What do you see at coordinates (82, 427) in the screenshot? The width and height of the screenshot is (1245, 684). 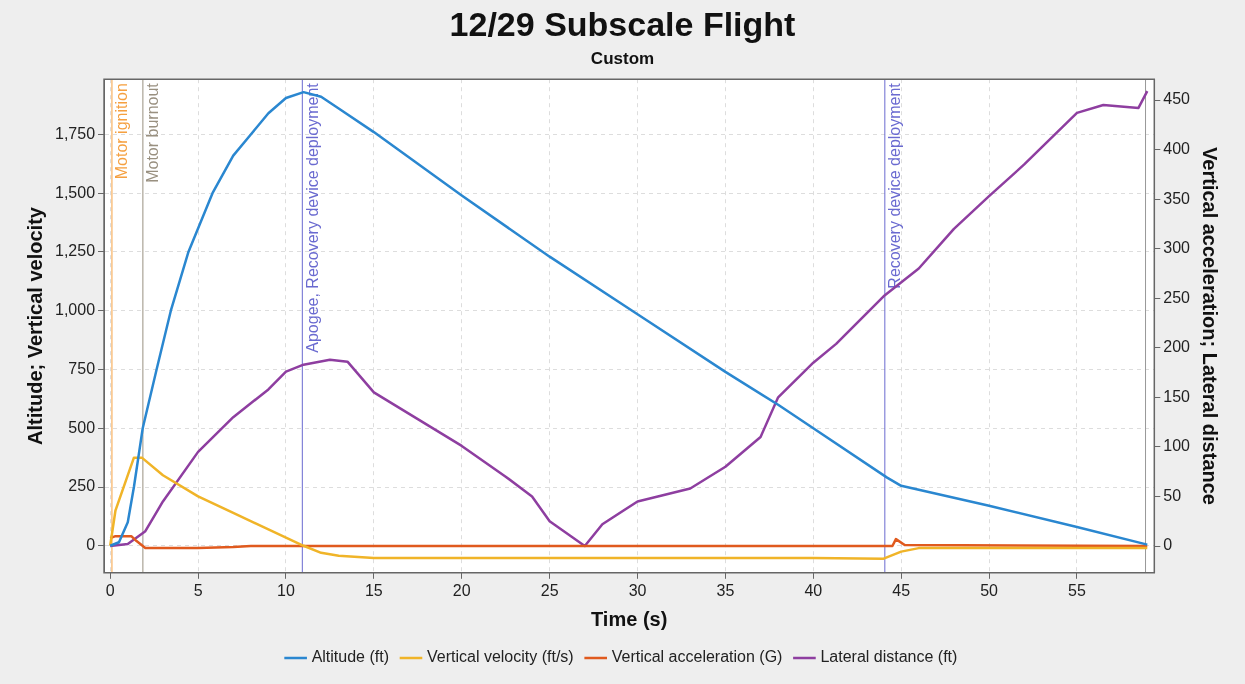 I see `y-tick-label: 500` at bounding box center [82, 427].